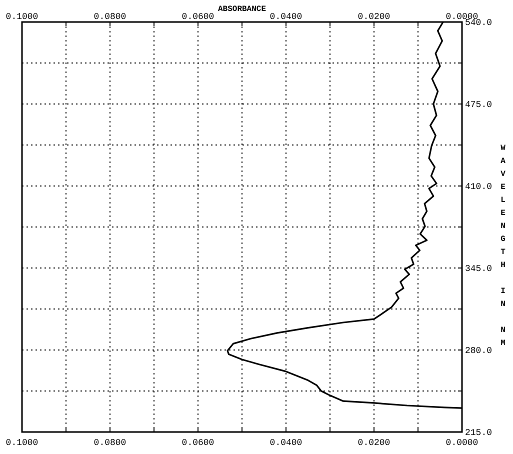 The height and width of the screenshot is (454, 513). What do you see at coordinates (286, 443) in the screenshot?
I see `x2-tick-label: 0.0400` at bounding box center [286, 443].